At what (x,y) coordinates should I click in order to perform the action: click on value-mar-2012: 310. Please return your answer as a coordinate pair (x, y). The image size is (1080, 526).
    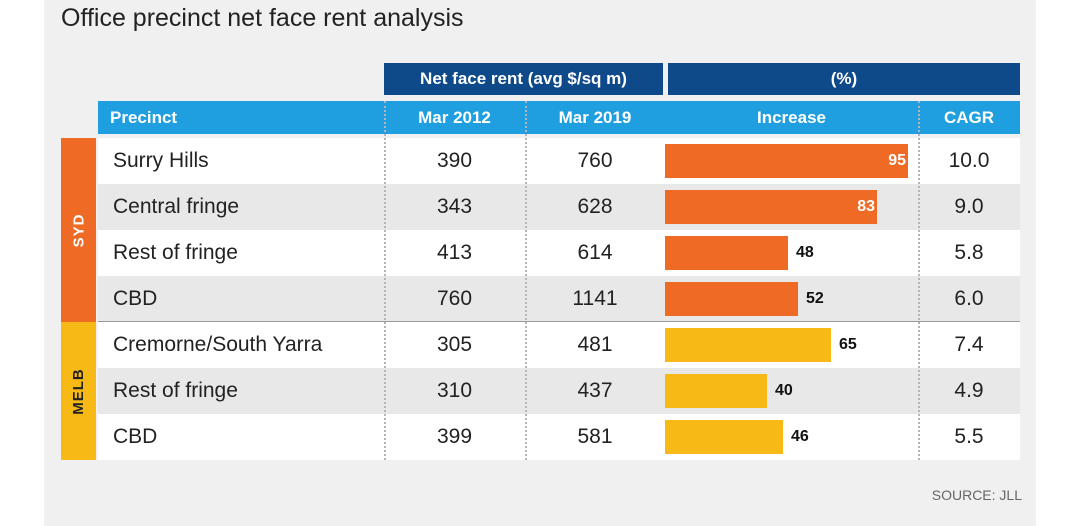
    Looking at the image, I should click on (454, 390).